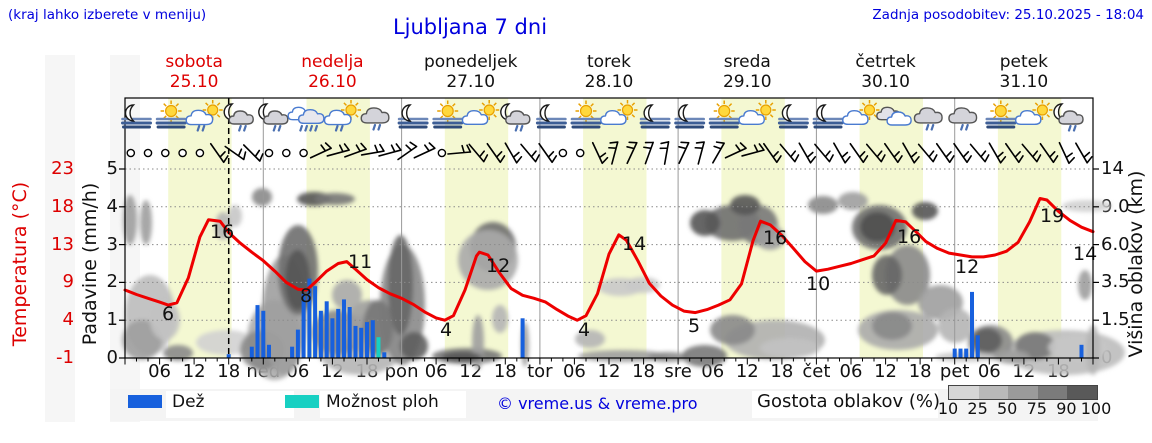  I want to click on precip-tick: 3, so click(112, 244).